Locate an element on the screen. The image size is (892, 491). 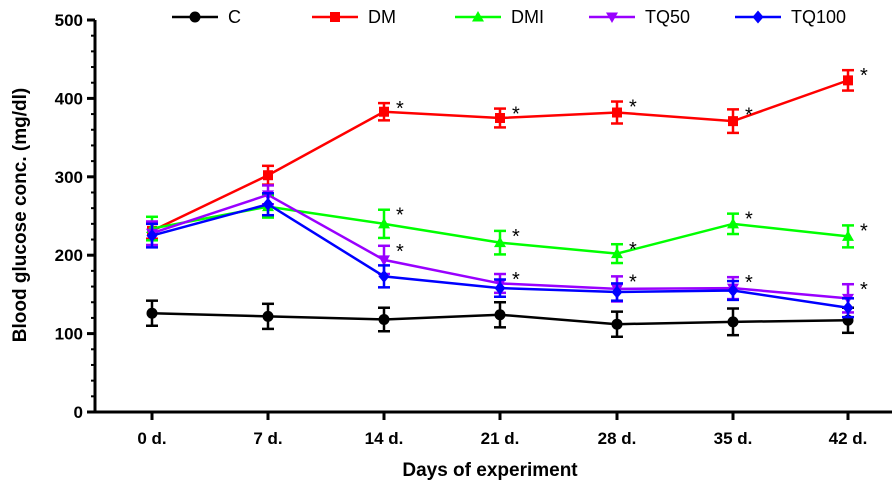
series-c is located at coordinates (500, 318).